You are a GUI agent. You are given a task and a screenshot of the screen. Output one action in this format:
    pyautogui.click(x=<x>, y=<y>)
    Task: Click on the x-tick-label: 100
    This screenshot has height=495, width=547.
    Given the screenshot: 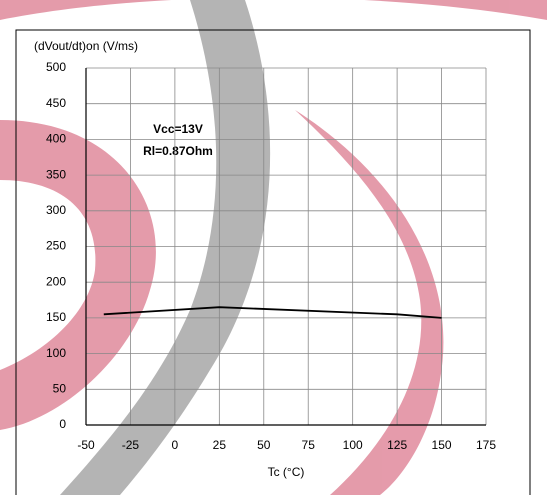 What is the action you would take?
    pyautogui.click(x=353, y=445)
    